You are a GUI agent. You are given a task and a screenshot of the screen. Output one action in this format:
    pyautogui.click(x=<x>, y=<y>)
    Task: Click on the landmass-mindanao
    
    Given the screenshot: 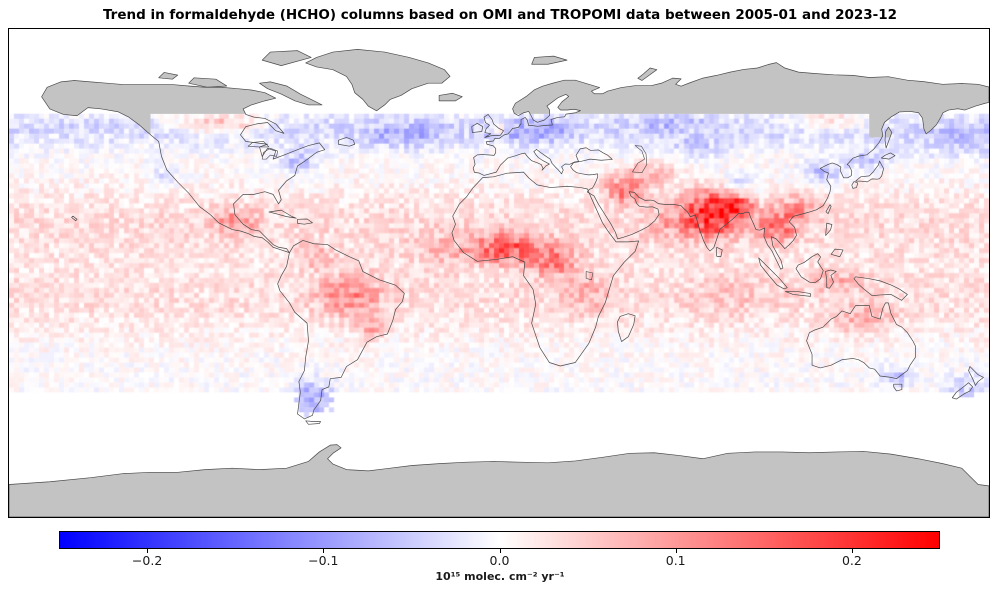 What is the action you would take?
    pyautogui.click(x=837, y=253)
    